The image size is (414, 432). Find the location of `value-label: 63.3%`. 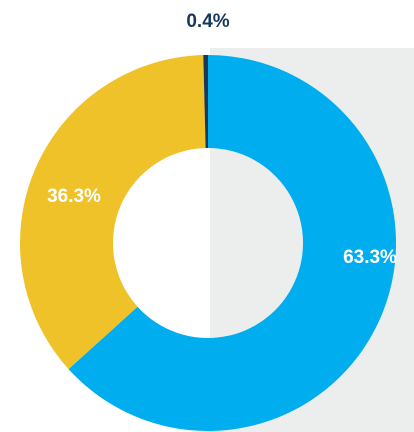

value-label: 63.3% is located at coordinates (370, 257).